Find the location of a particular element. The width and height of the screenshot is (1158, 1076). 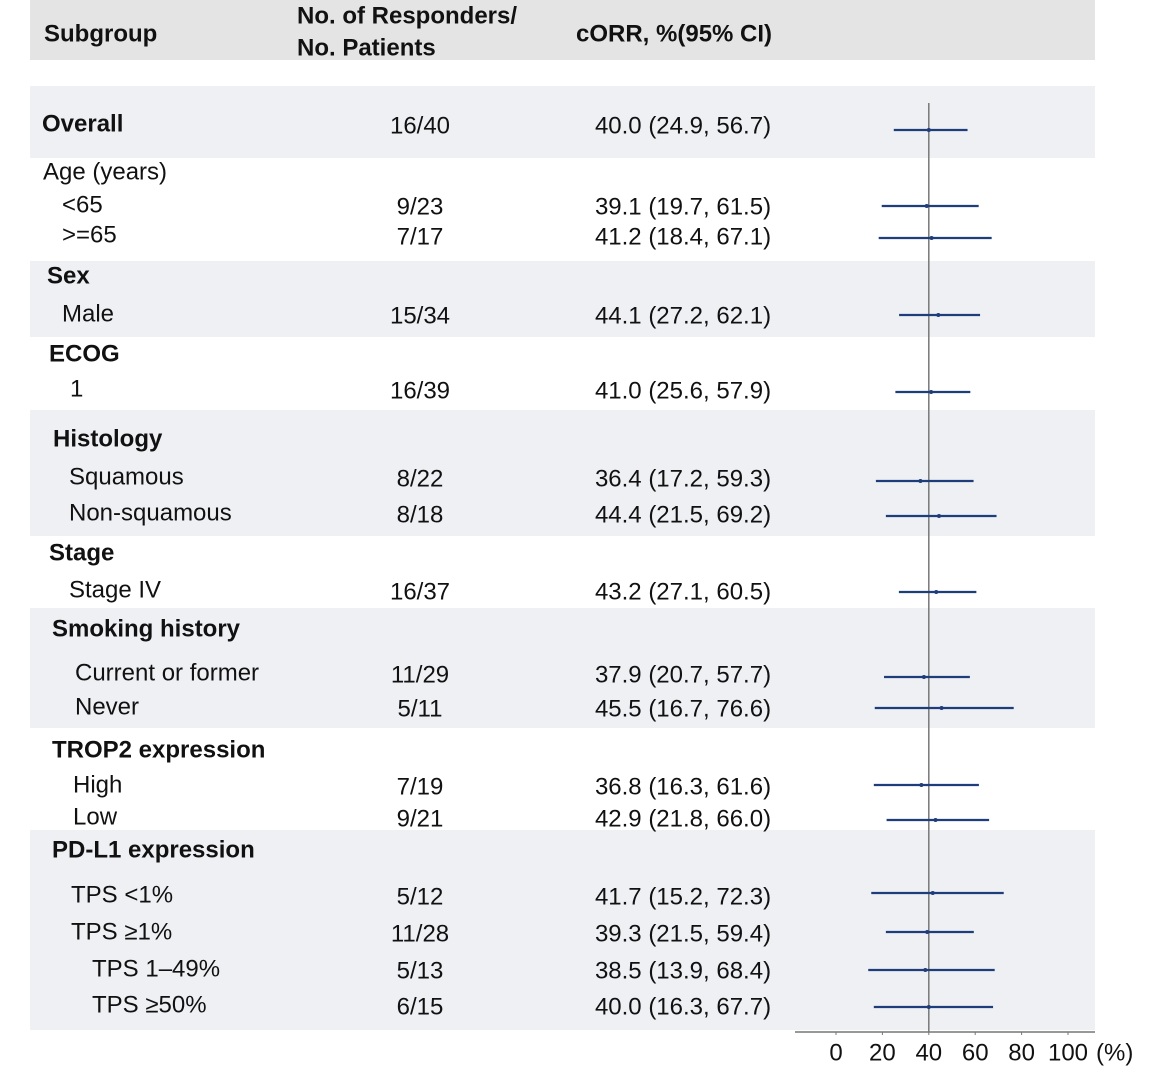

x-unit: (%) is located at coordinates (1114, 1052).